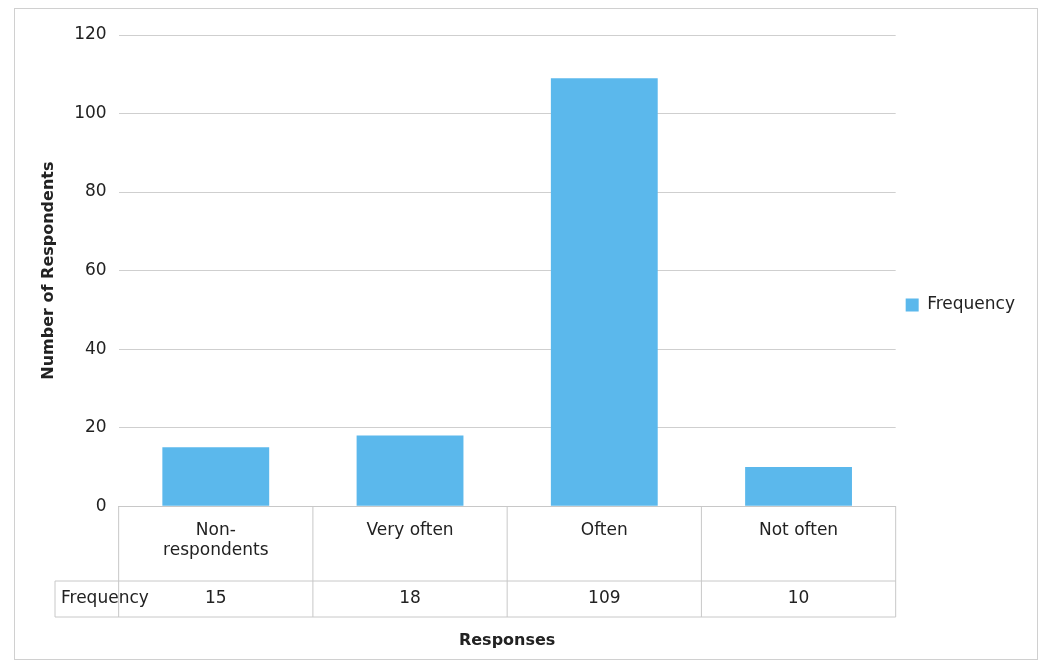 The width and height of the screenshot is (1052, 671). What do you see at coordinates (101, 504) in the screenshot?
I see `y-tick-label: 0` at bounding box center [101, 504].